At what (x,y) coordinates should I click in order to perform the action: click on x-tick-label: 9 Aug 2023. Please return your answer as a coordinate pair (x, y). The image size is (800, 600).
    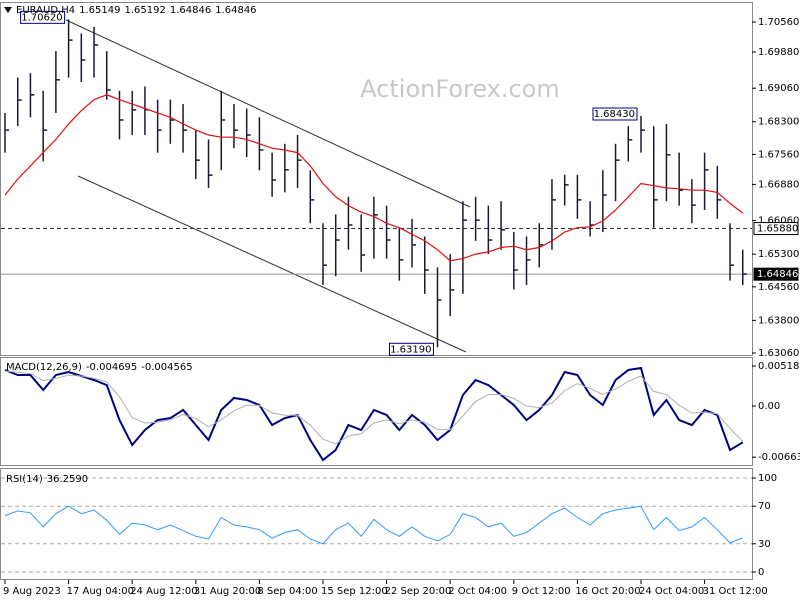
    Looking at the image, I should click on (32, 591).